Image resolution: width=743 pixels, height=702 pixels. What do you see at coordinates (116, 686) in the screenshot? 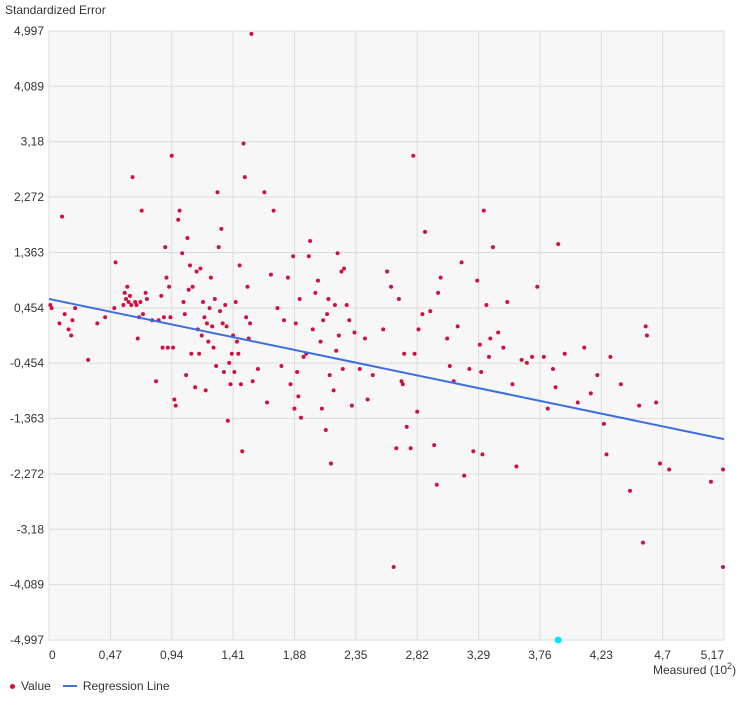
I see `legend-item-regression: Regression Line` at bounding box center [116, 686].